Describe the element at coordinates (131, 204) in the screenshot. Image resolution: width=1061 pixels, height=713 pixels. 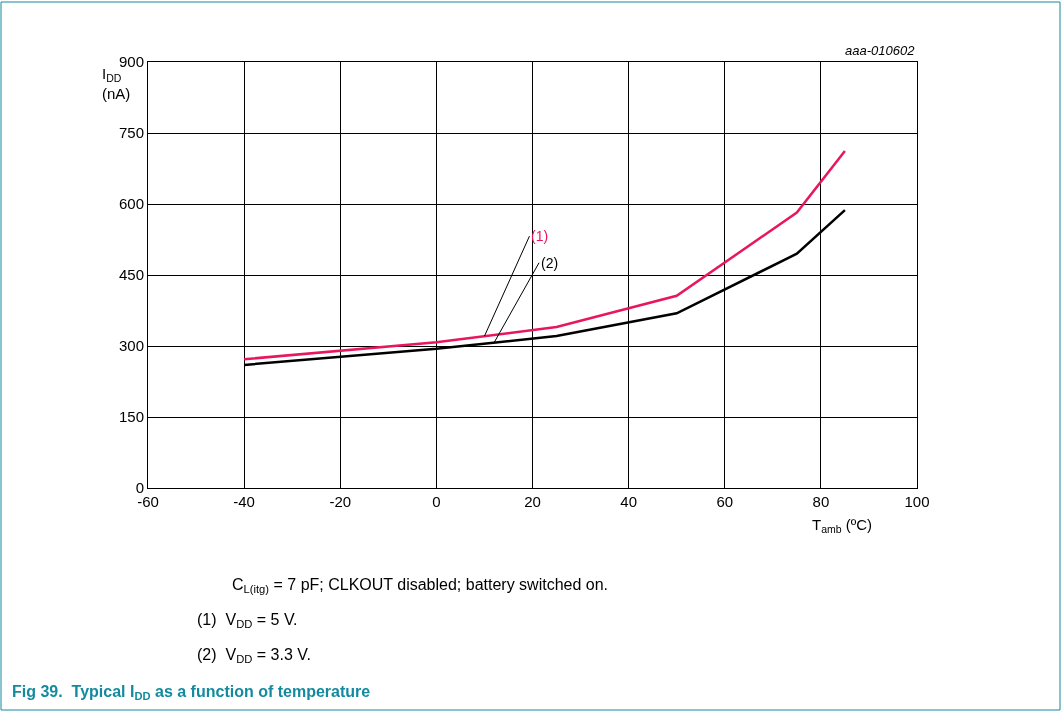
I see `y-tick-label: 600` at that location.